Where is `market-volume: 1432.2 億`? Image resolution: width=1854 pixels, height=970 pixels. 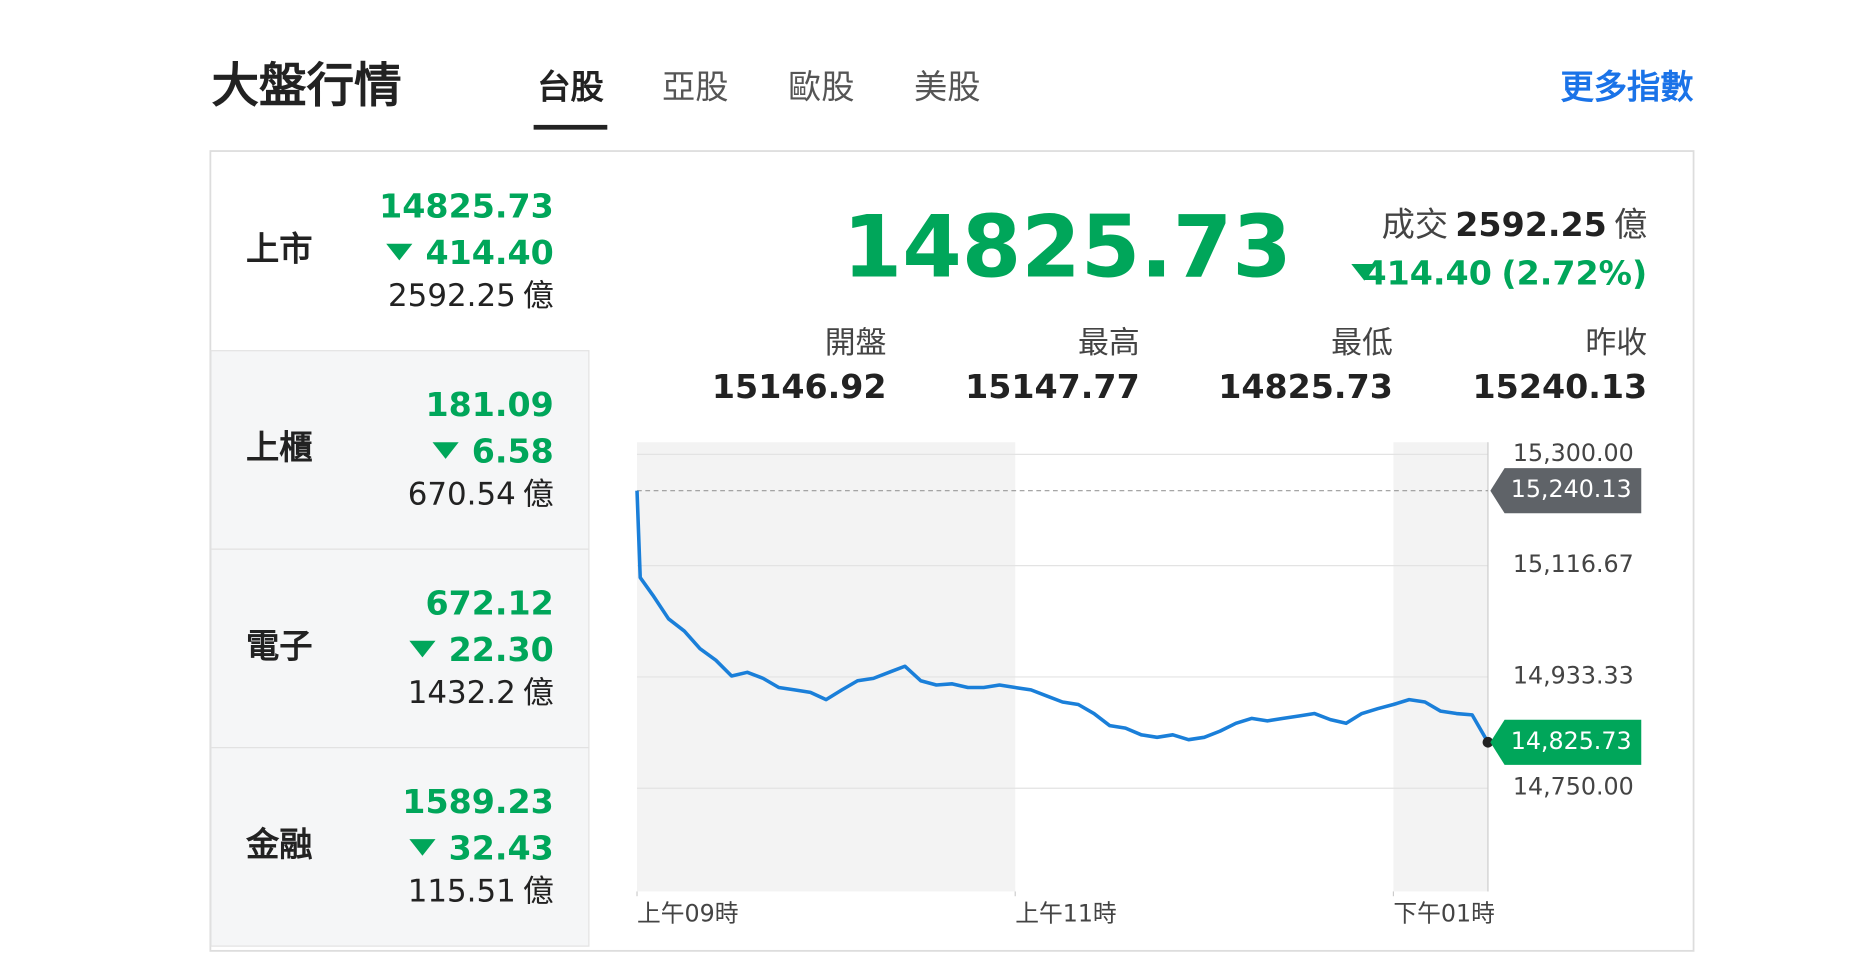 market-volume: 1432.2 億 is located at coordinates (481, 693).